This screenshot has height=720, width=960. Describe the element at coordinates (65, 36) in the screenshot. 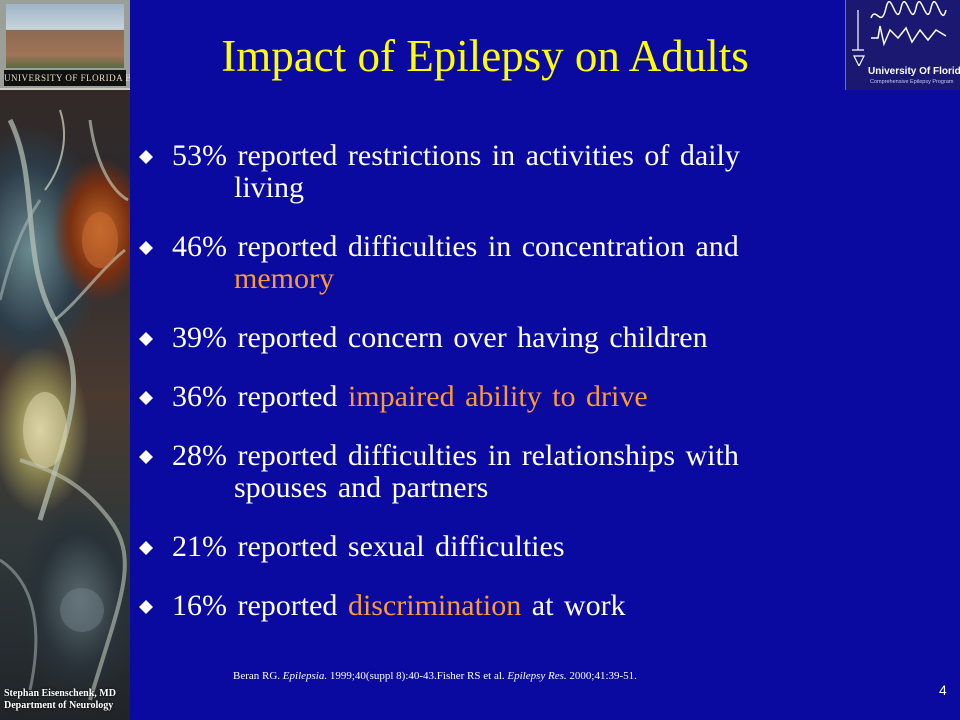

I see `building-image` at that location.